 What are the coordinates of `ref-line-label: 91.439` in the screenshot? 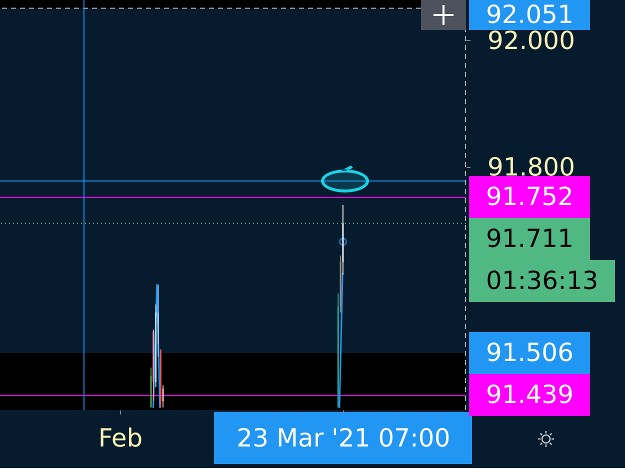 It's located at (529, 395).